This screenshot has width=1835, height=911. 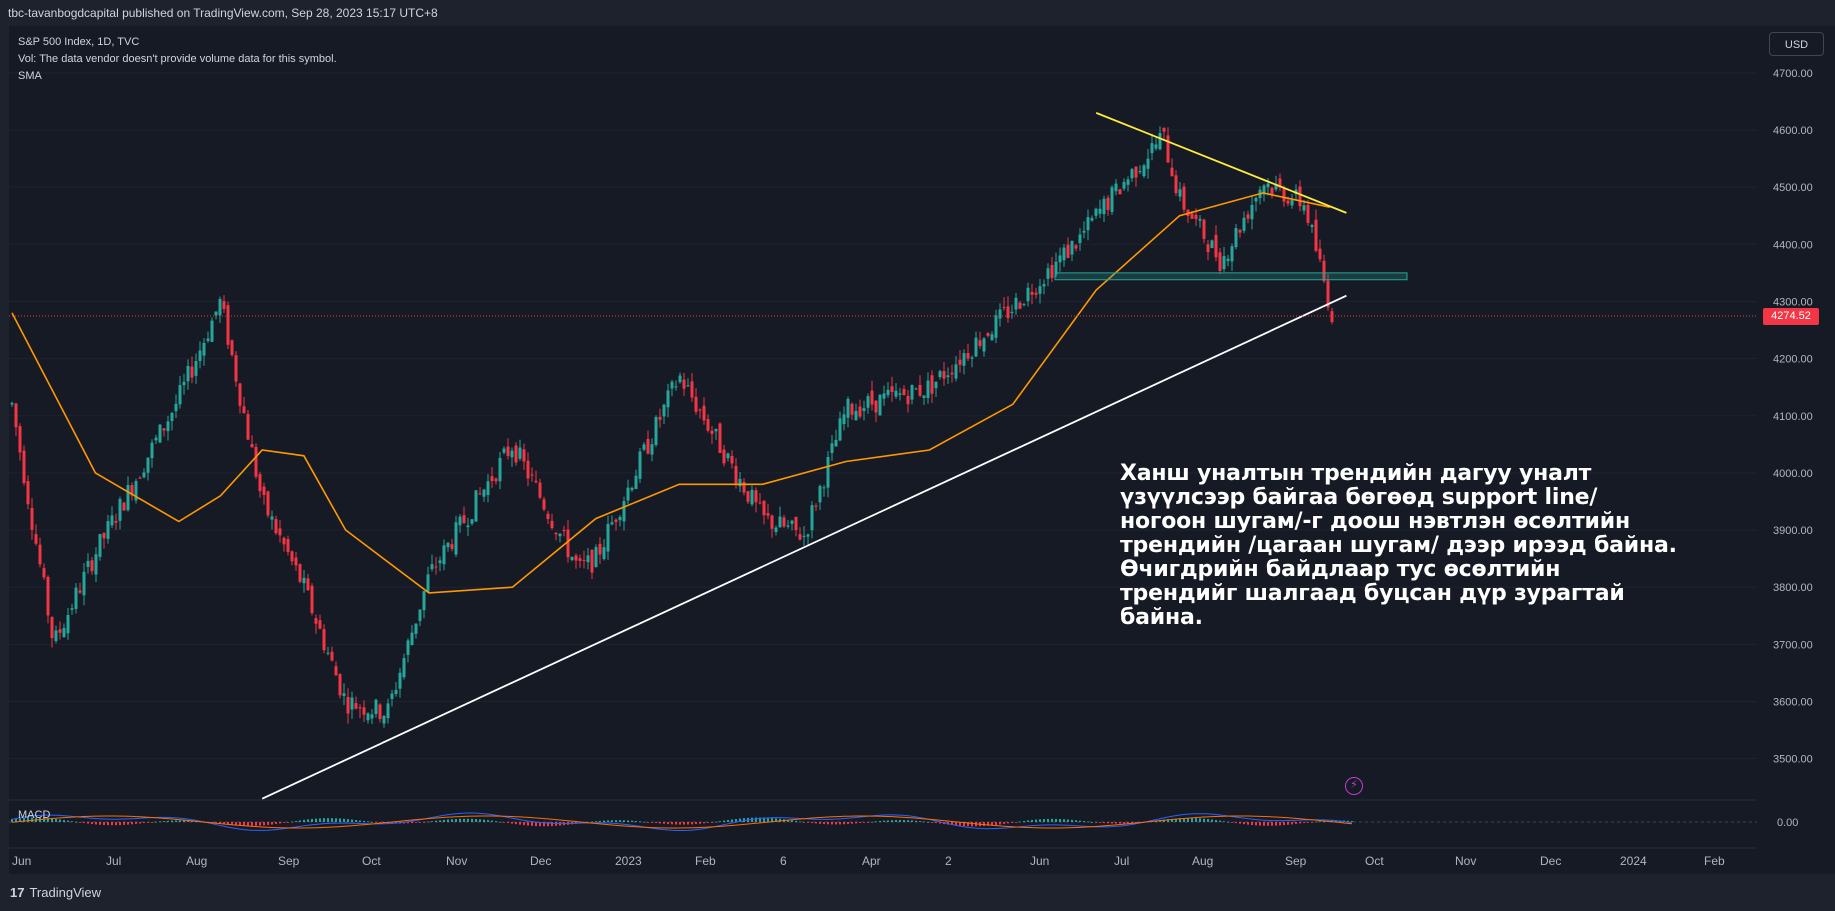 What do you see at coordinates (289, 861) in the screenshot?
I see `x-tick-label: Sep` at bounding box center [289, 861].